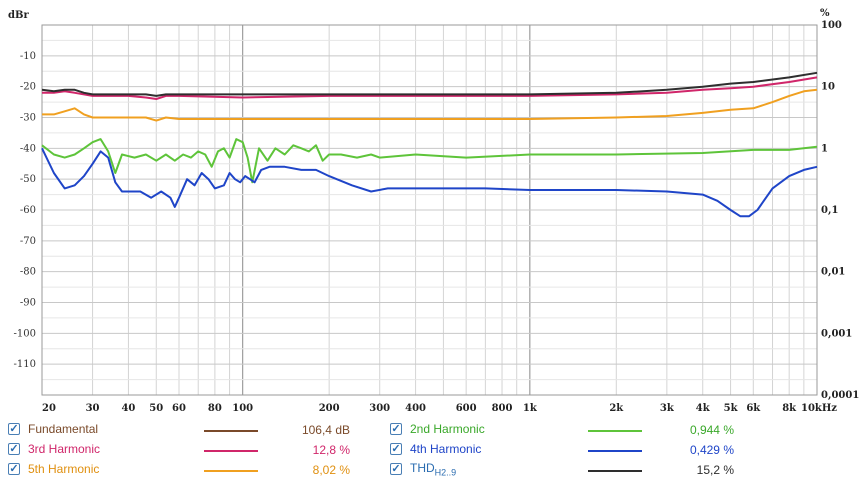 The width and height of the screenshot is (859, 480). I want to click on legend-value-thd: 15,2 %, so click(715, 470).